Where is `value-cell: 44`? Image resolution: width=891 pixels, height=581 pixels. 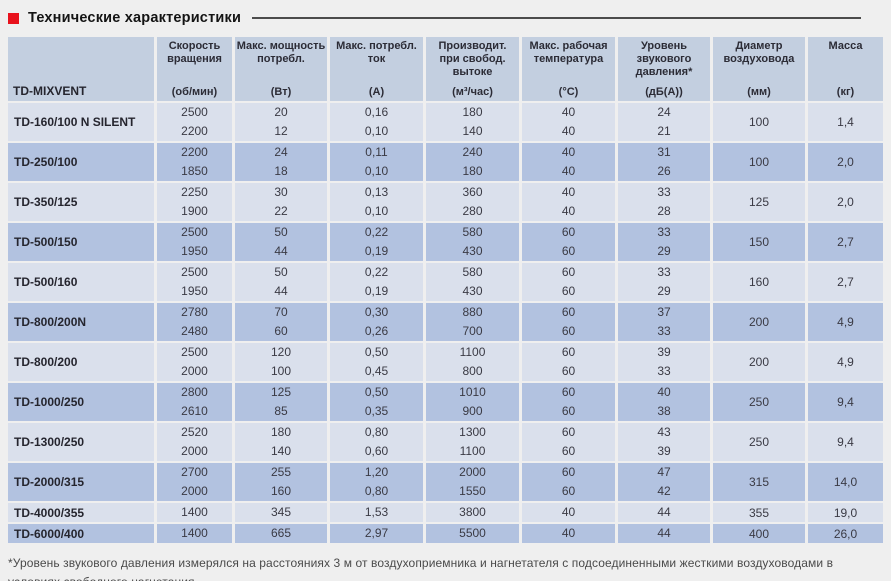
value-cell: 44 is located at coordinates (664, 533).